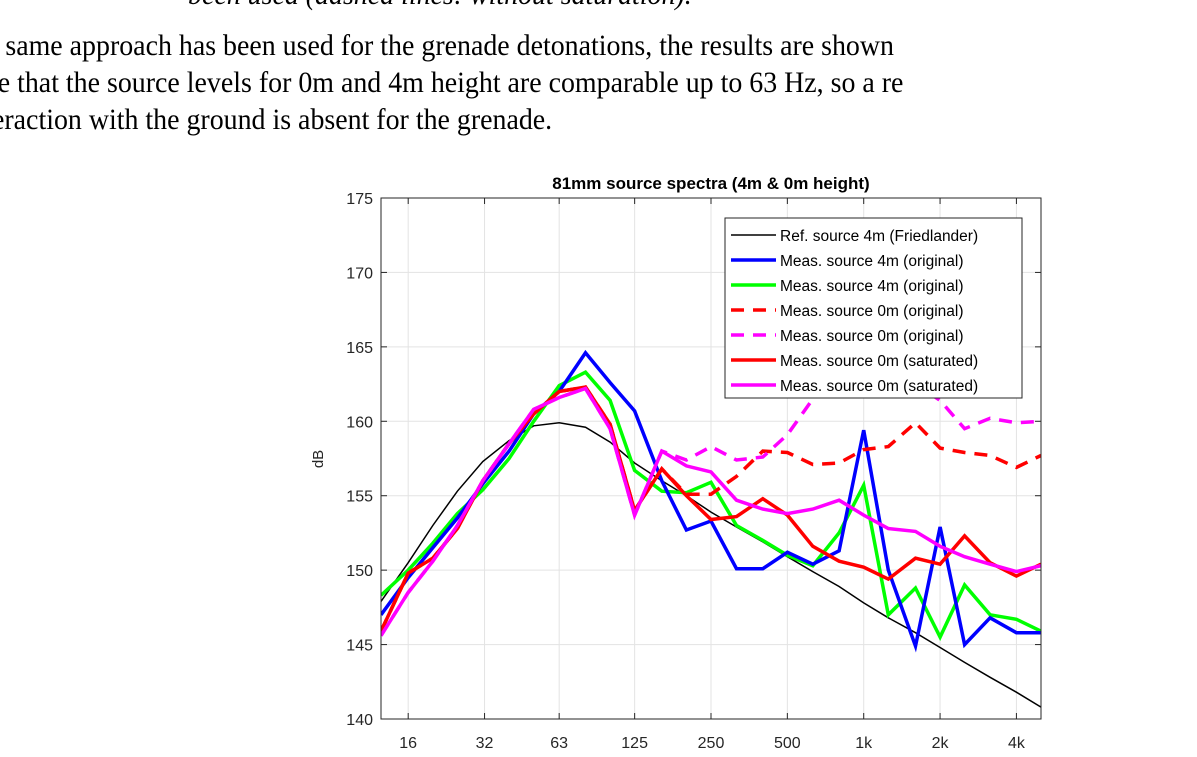 The height and width of the screenshot is (757, 1197). I want to click on x-tick-label: 16, so click(408, 743).